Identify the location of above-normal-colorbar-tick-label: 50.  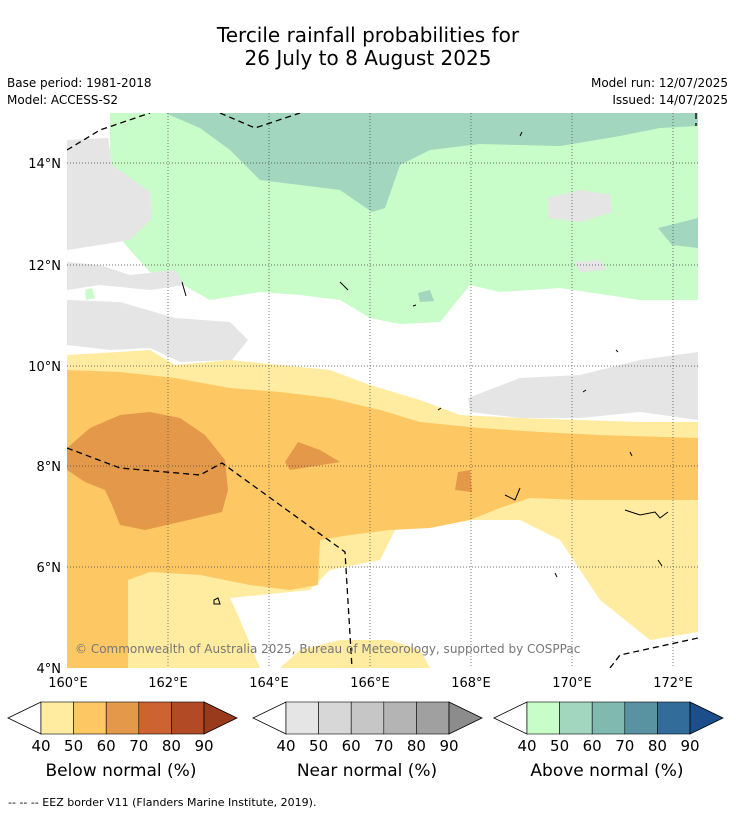
(559, 746).